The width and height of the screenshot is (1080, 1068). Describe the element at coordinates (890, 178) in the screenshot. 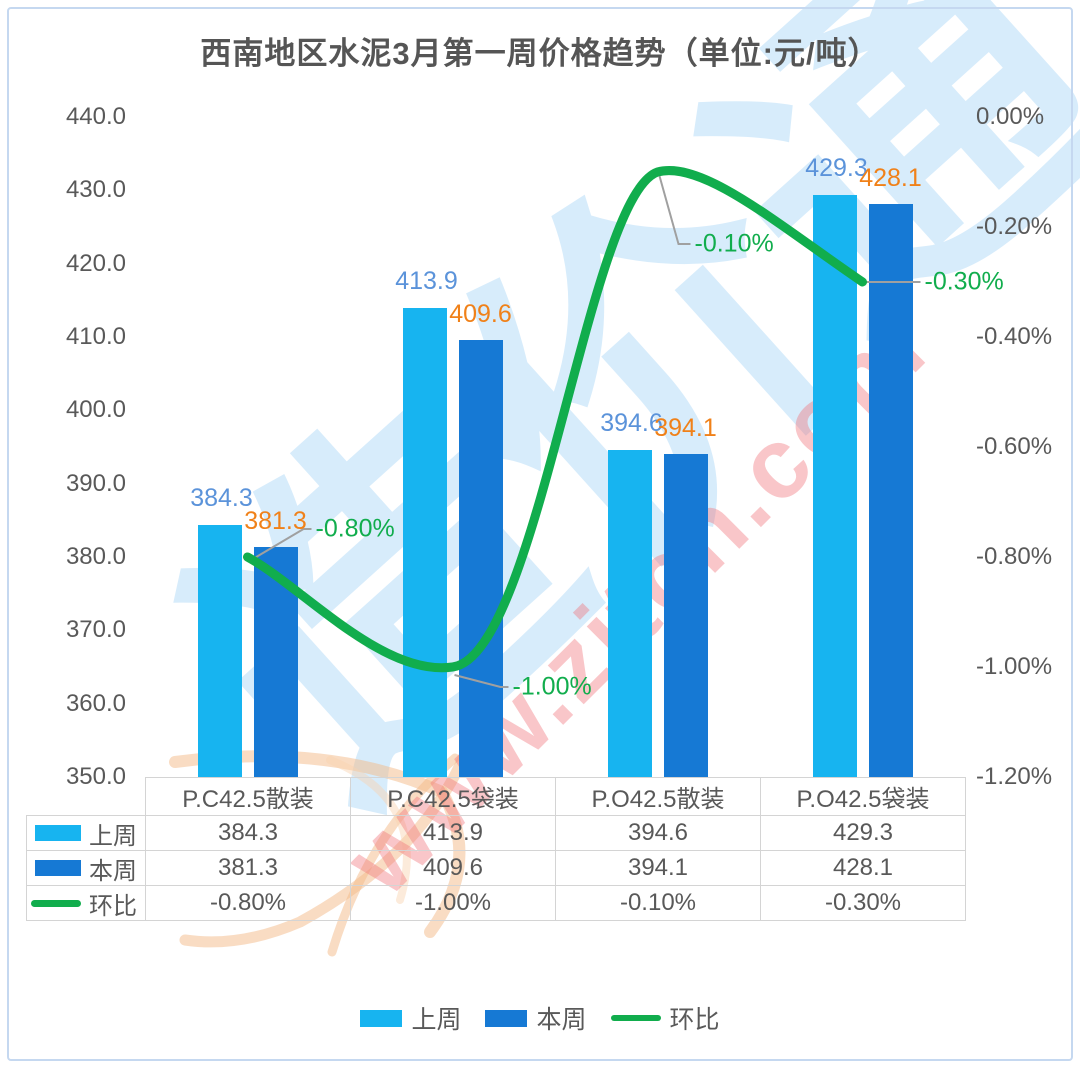

I see `bar-value-label-thisweek: 428.1` at that location.